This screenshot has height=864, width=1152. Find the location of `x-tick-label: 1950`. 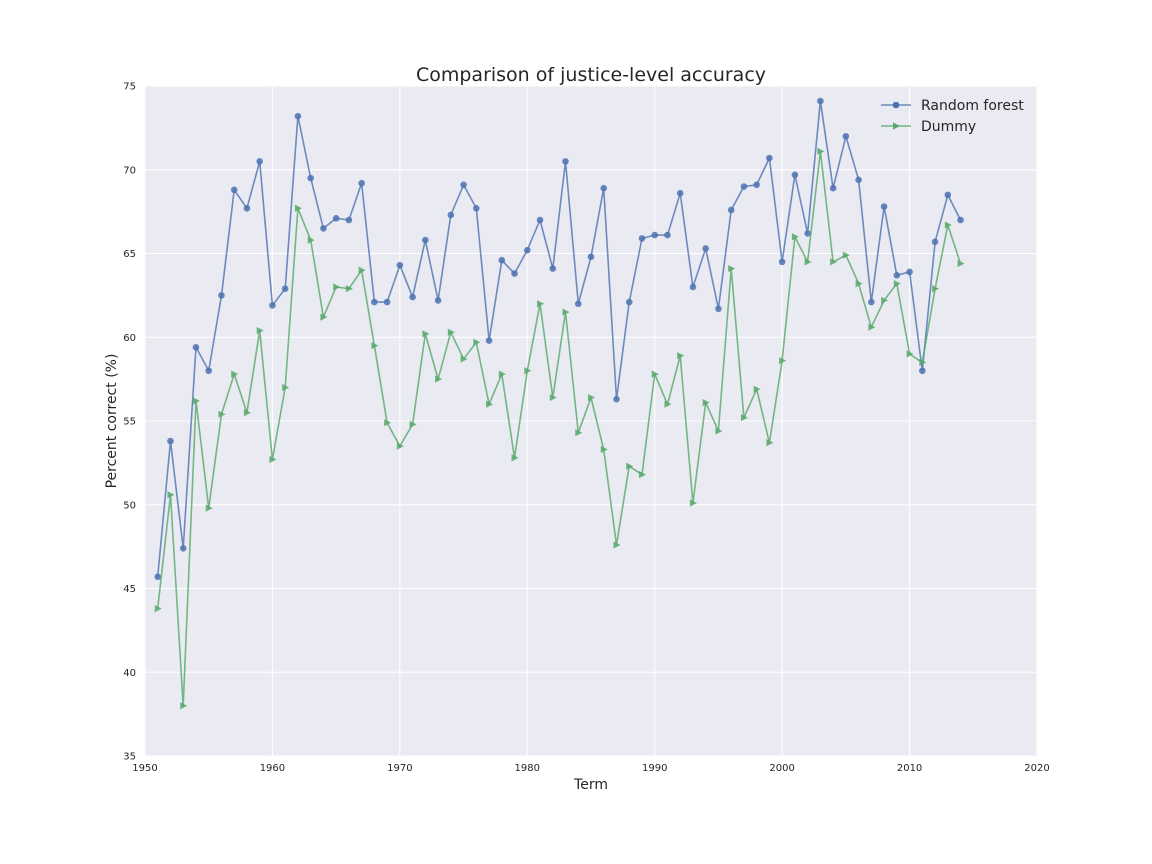

x-tick-label: 1950 is located at coordinates (144, 768).